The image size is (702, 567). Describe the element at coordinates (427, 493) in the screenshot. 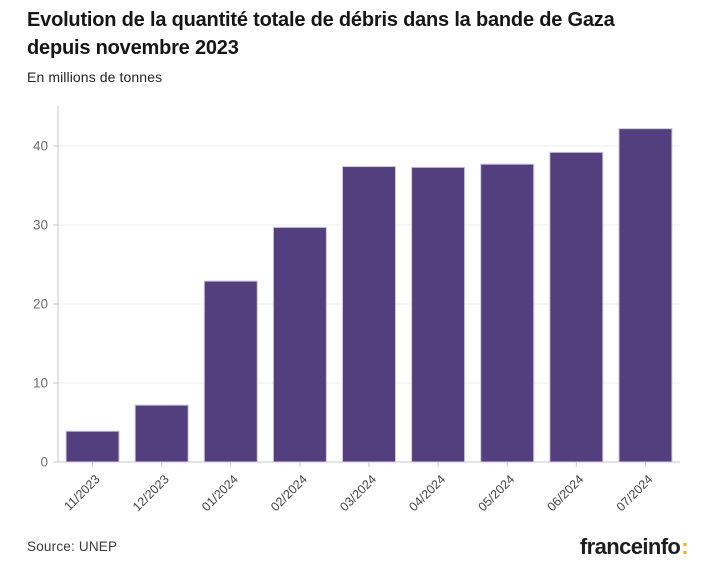

I see `x-tick-label: 04/2024` at that location.